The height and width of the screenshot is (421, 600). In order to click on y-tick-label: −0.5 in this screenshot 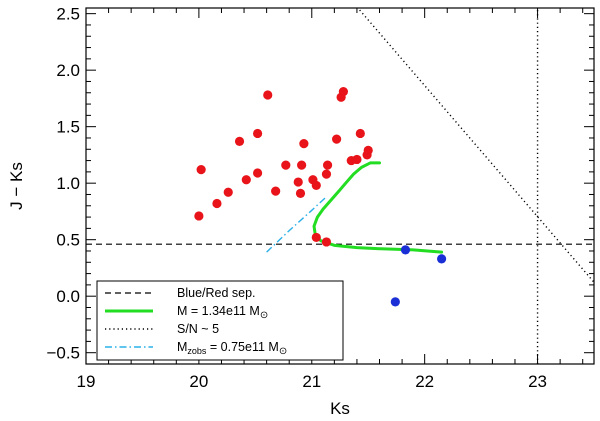, I will do `click(63, 353)`.